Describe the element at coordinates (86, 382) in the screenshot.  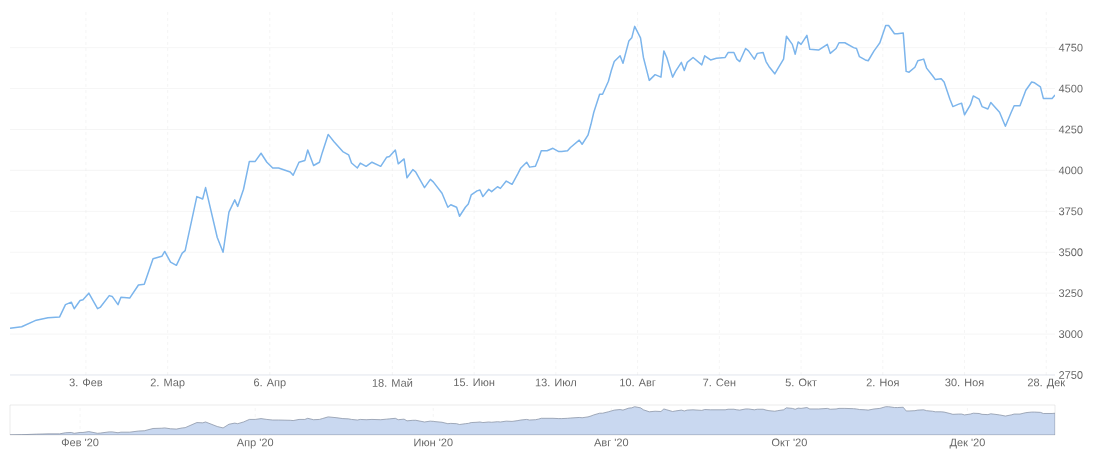
I see `x-tick-label: 3. Фев` at that location.